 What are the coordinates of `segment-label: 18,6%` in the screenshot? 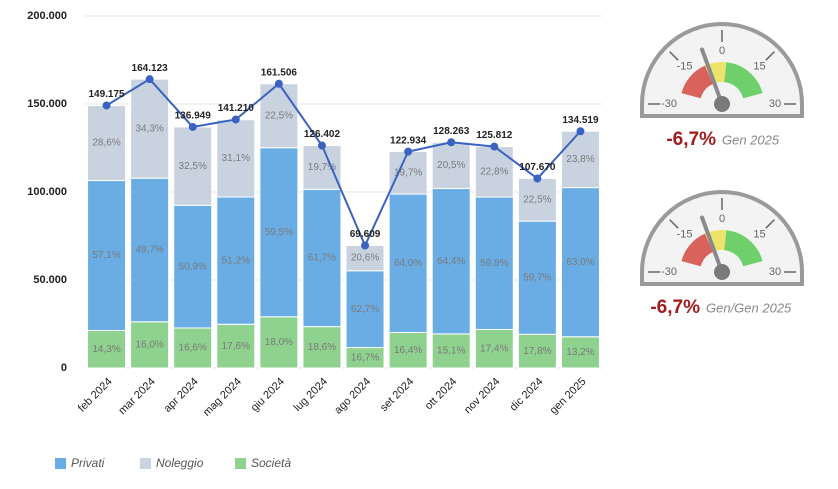 It's located at (322, 347).